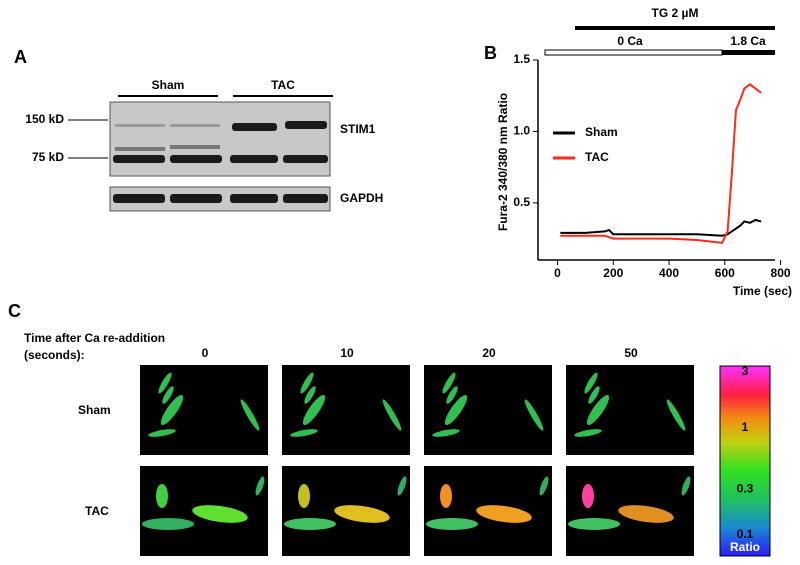 The height and width of the screenshot is (565, 800). What do you see at coordinates (205, 353) in the screenshot?
I see `timepoint-label: 0` at bounding box center [205, 353].